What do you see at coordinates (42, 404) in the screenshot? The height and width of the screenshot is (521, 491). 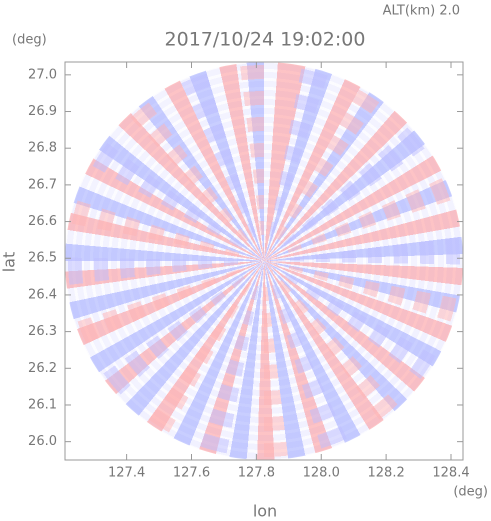 I see `y-tick-label: 26.1` at bounding box center [42, 404].